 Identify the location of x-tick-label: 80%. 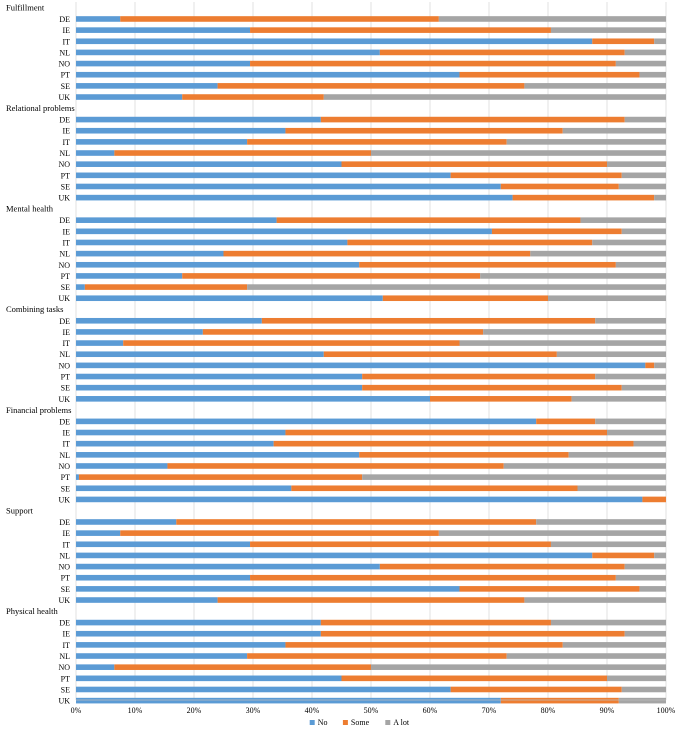
(548, 710).